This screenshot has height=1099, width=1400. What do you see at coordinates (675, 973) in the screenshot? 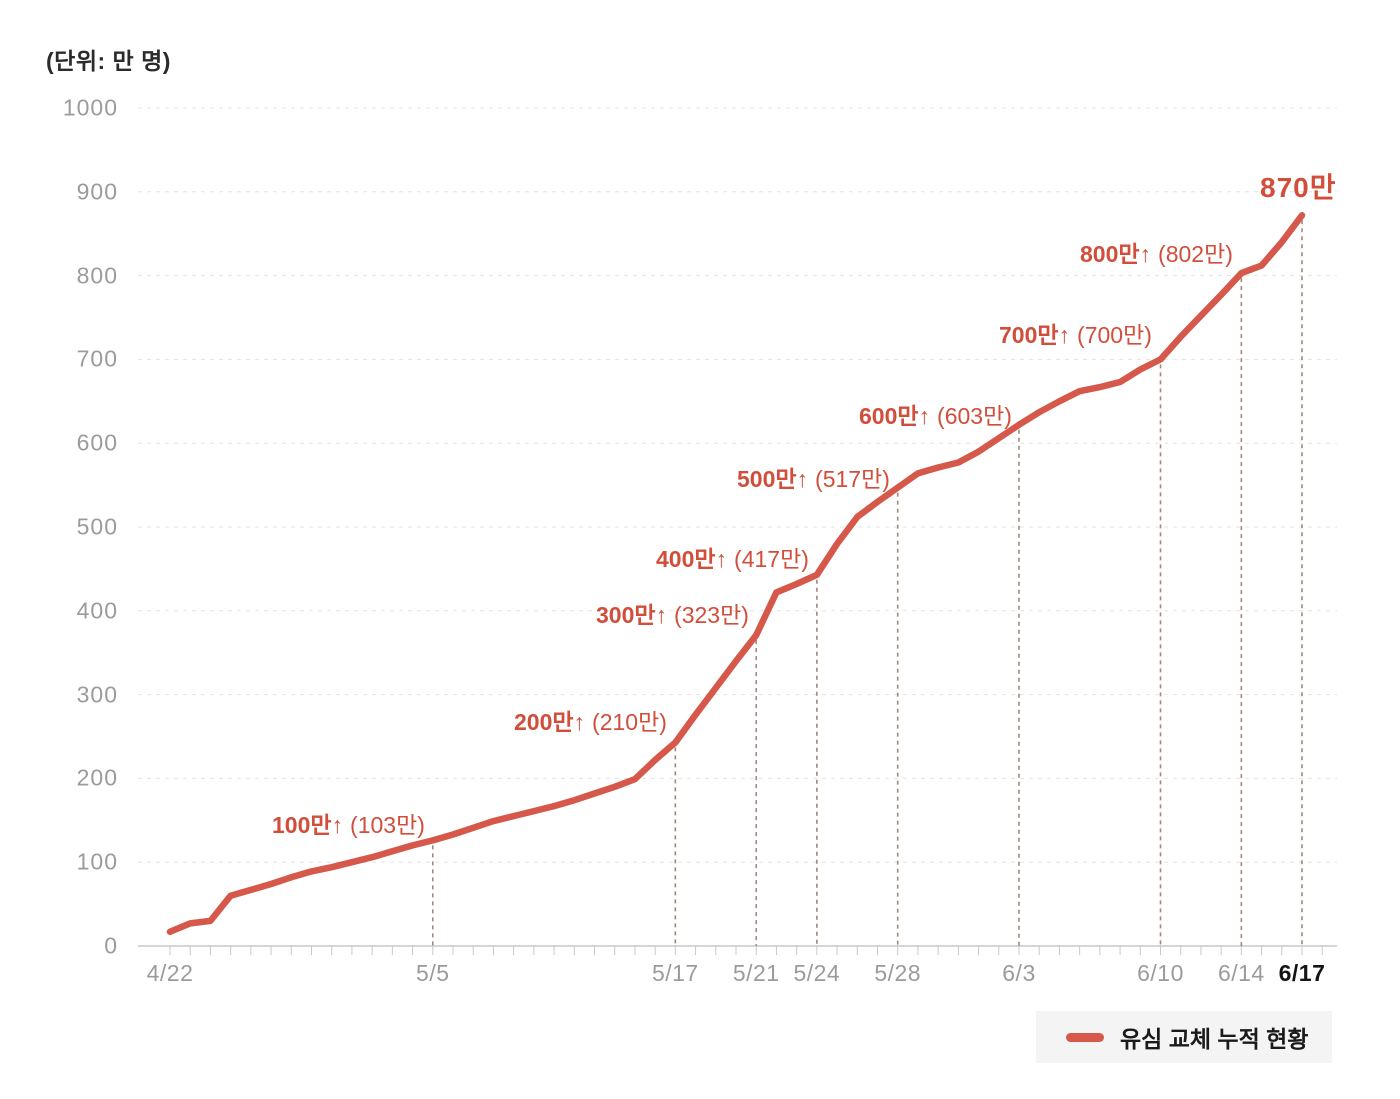
I see `x-axis-label-5-17: 5/17` at bounding box center [675, 973].